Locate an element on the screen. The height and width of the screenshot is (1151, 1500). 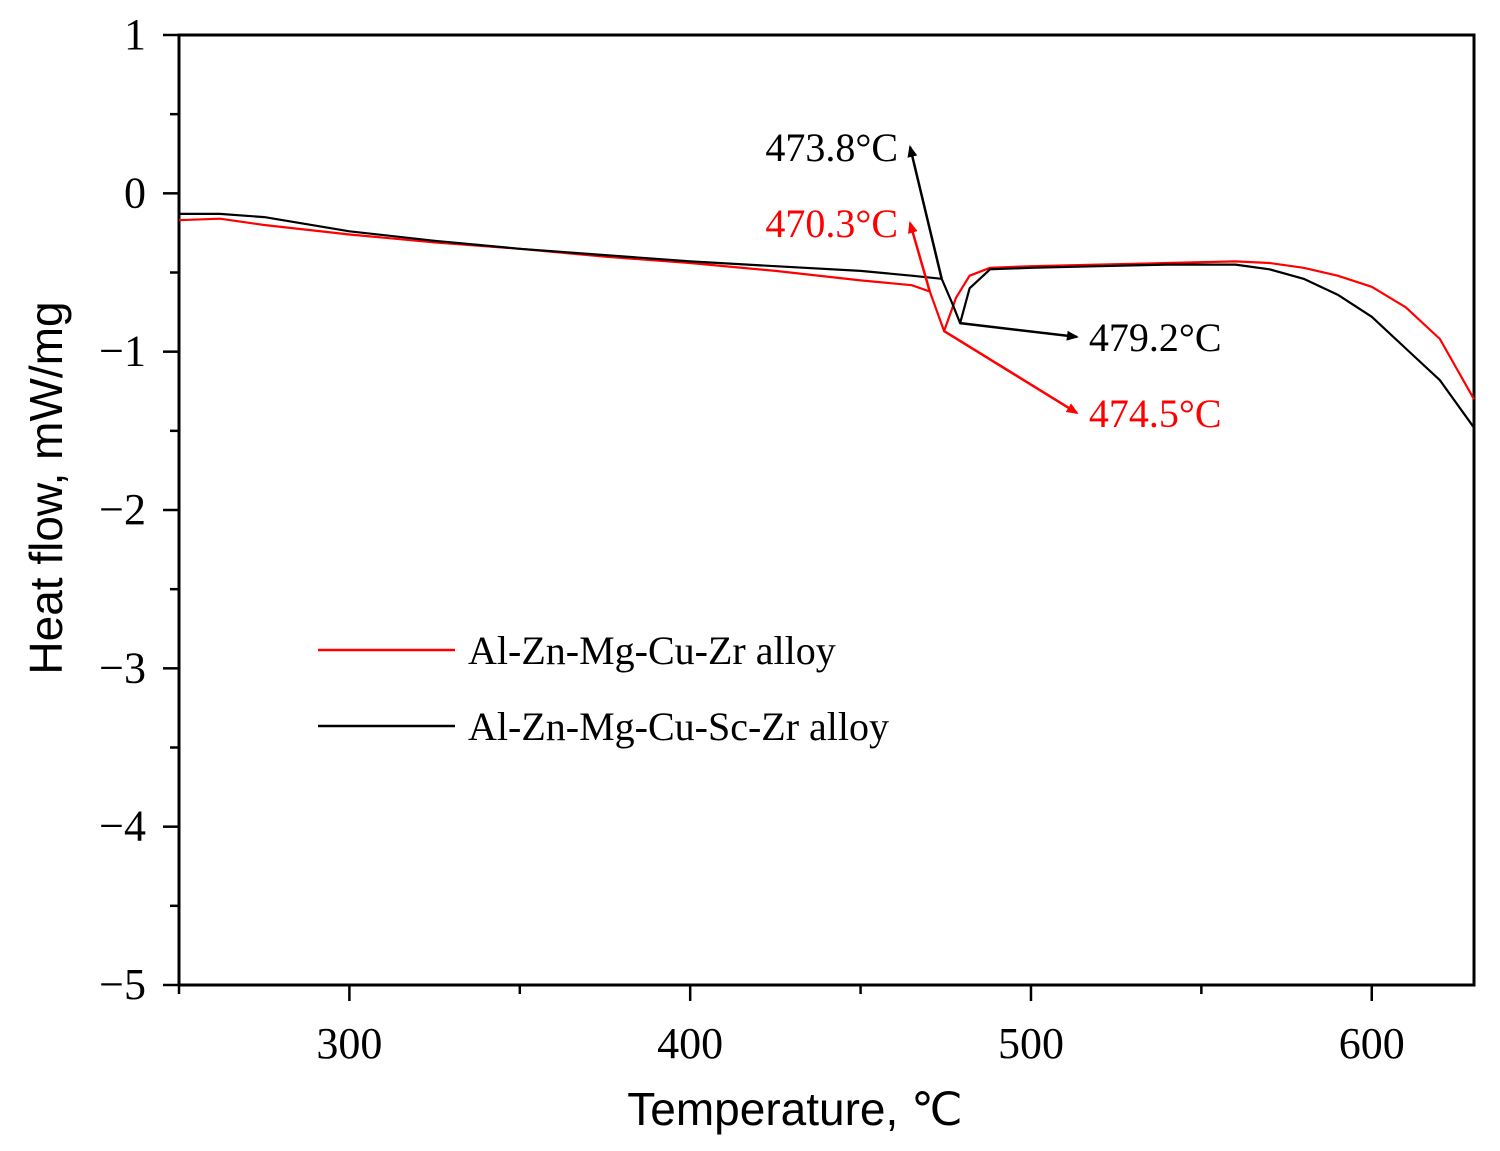
legend-label-zr: Al-Zn-Mg-Cu-Zr alloy is located at coordinates (652, 650).